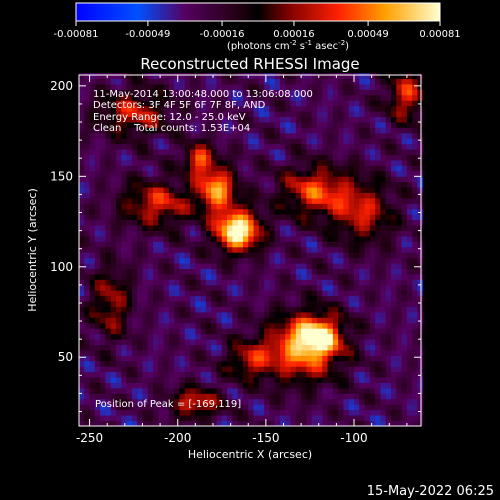  What do you see at coordinates (179, 105) in the screenshot?
I see `annotation-detectors: Detectors: 3F 4F 5F 6F 7F 8F, AND` at bounding box center [179, 105].